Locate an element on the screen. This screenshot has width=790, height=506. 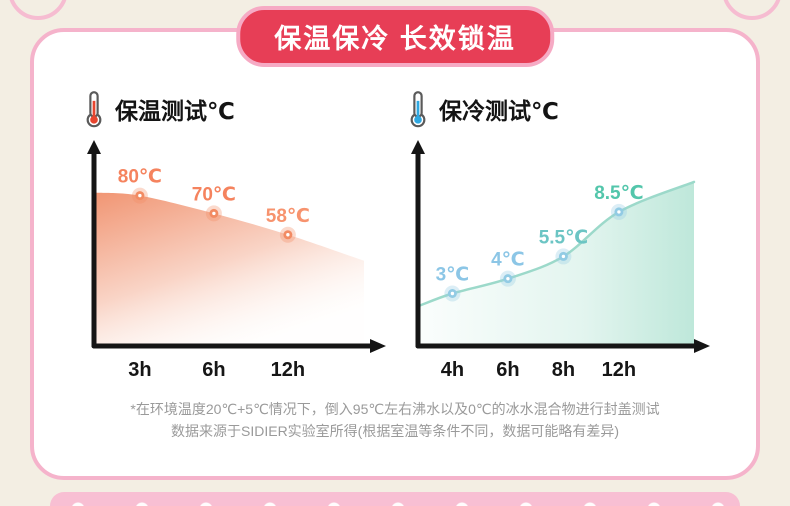
next-section-top is located at coordinates (395, 499).